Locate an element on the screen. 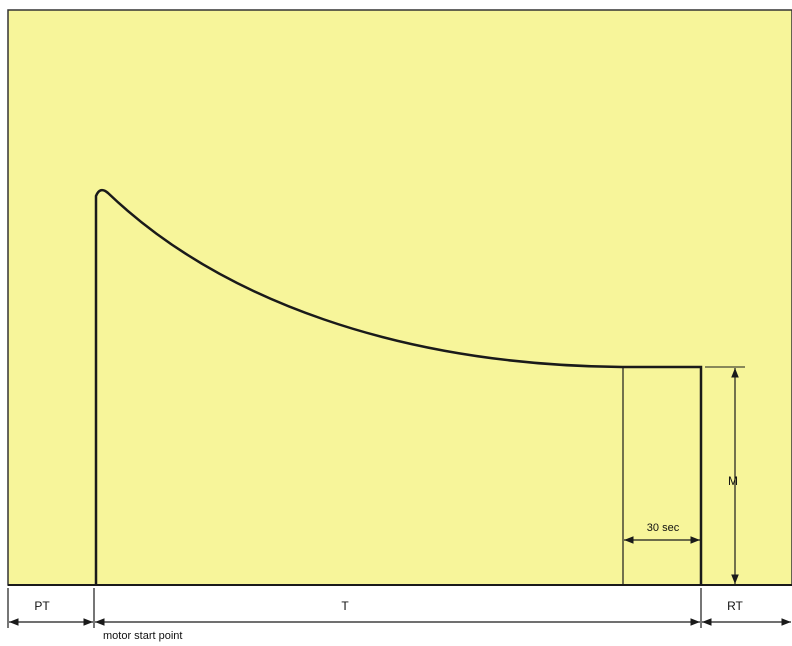  duration-label: 30 sec is located at coordinates (663, 528).